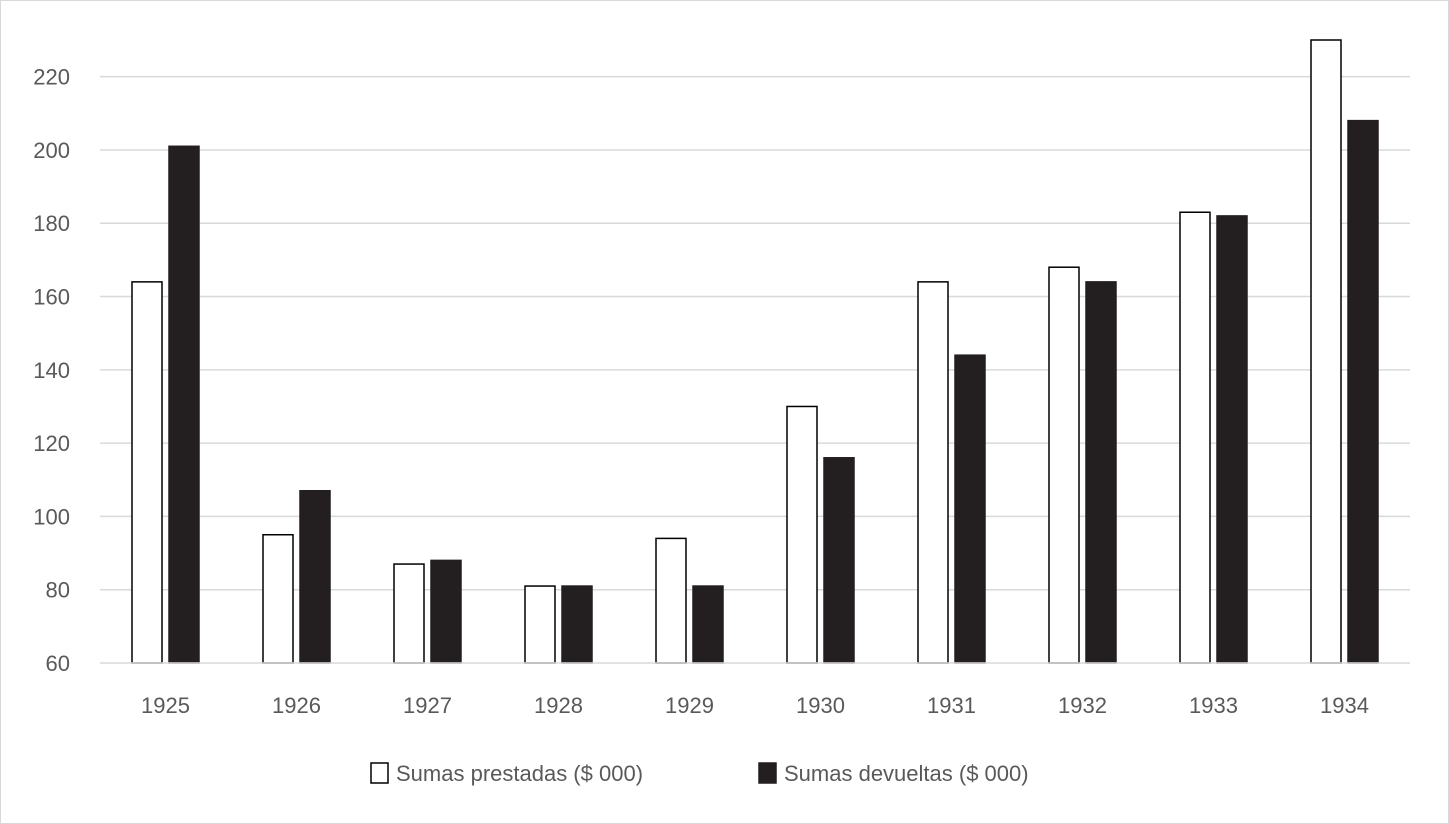 The image size is (1449, 824). Describe the element at coordinates (1101, 472) in the screenshot. I see `bar-devueltas-1932` at that location.